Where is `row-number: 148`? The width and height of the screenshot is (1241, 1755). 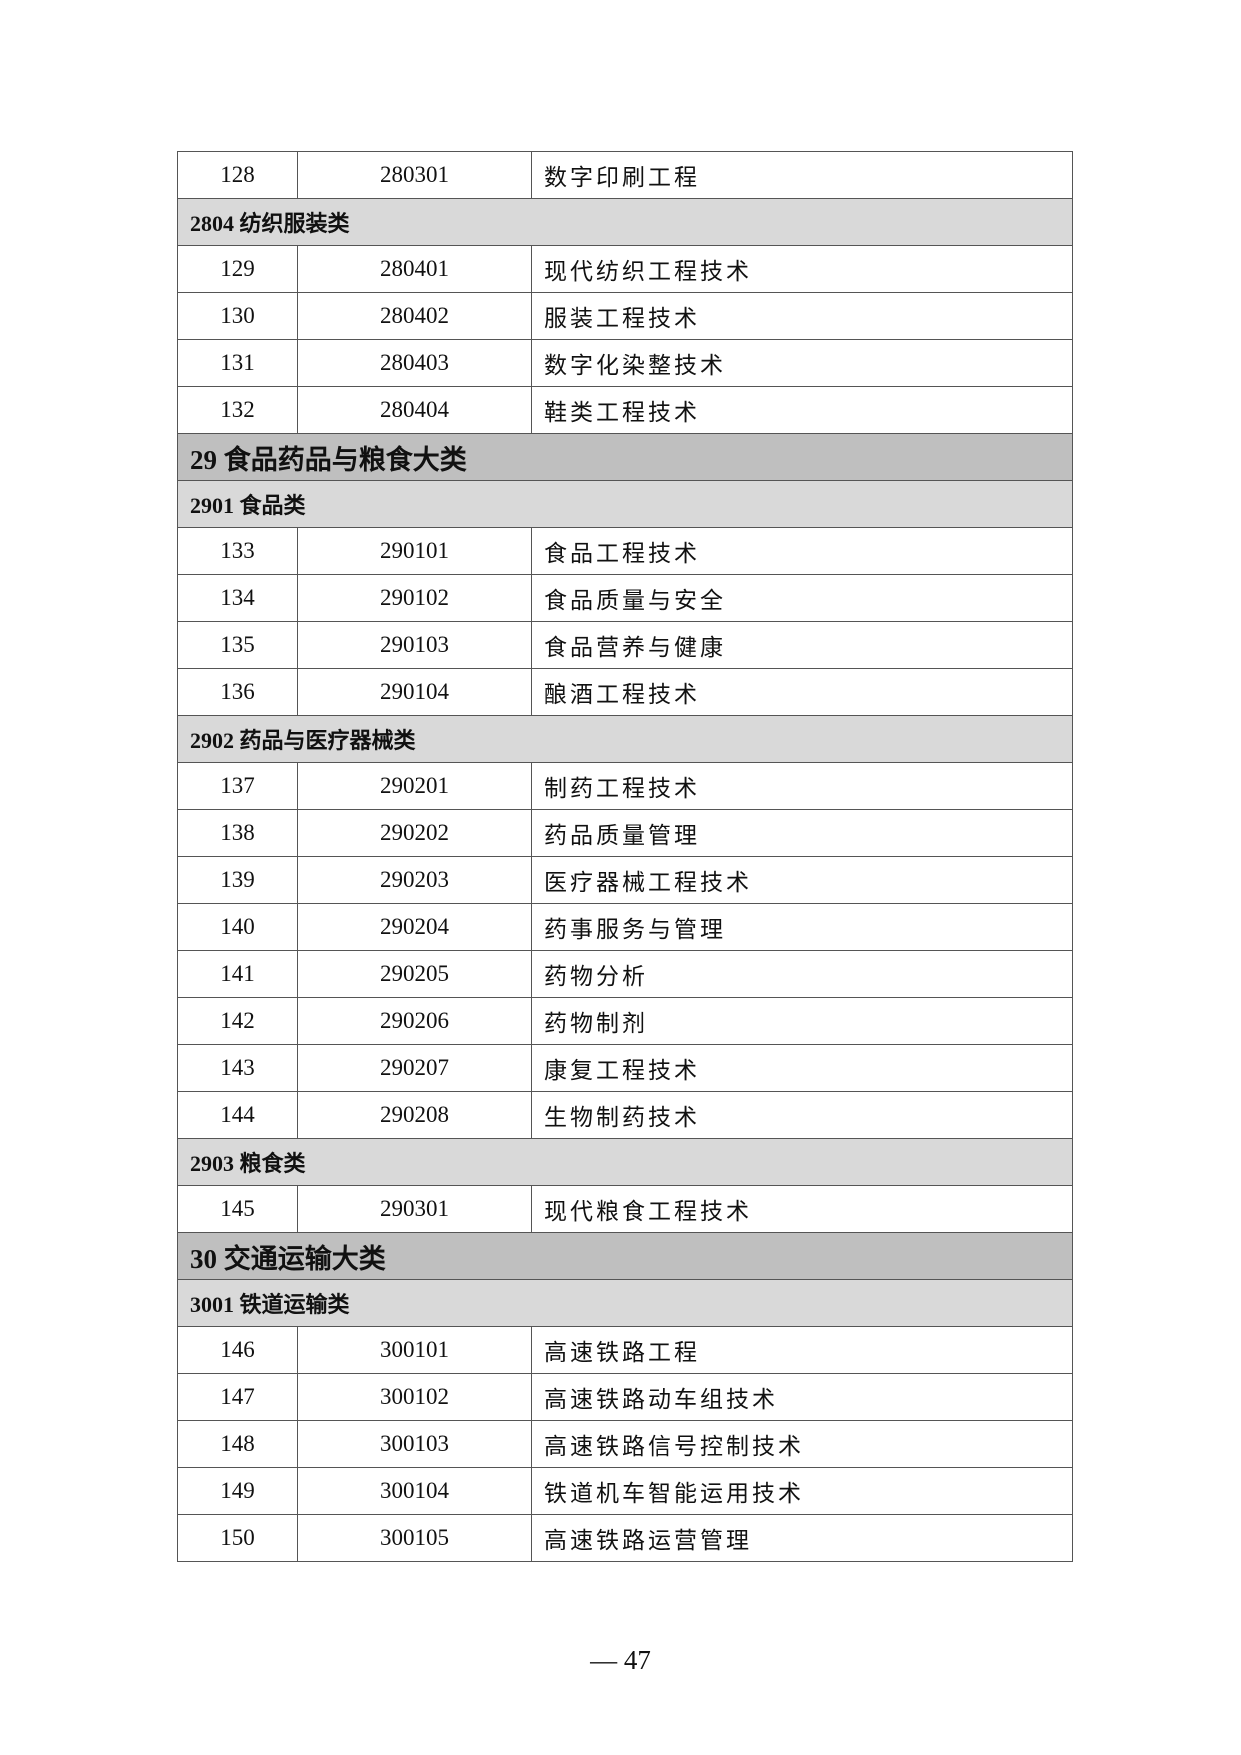
row-number: 148 is located at coordinates (237, 1444).